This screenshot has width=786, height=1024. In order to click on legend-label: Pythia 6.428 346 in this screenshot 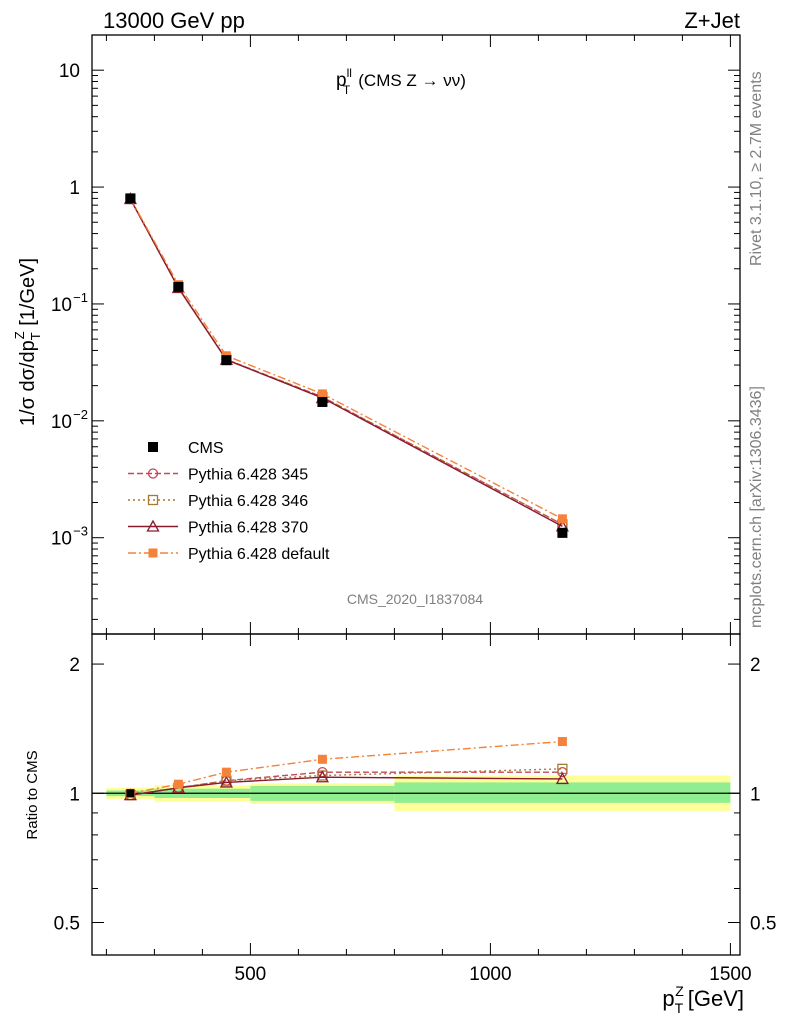, I will do `click(248, 501)`.